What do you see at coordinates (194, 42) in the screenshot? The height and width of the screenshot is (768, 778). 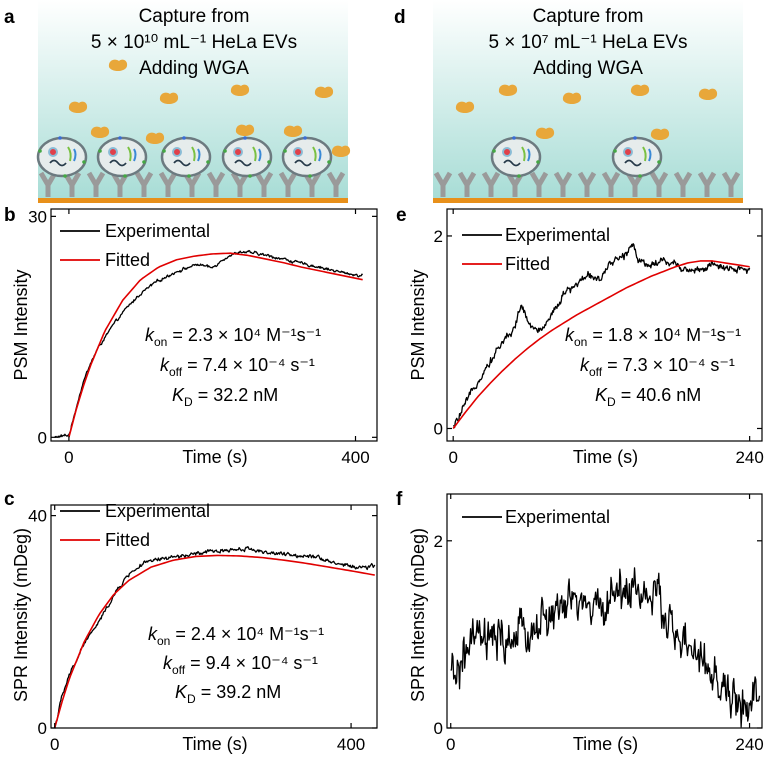 I see `panel-a-line-2: 5 × 10¹⁰ mL⁻¹ HeLa EVs` at bounding box center [194, 42].